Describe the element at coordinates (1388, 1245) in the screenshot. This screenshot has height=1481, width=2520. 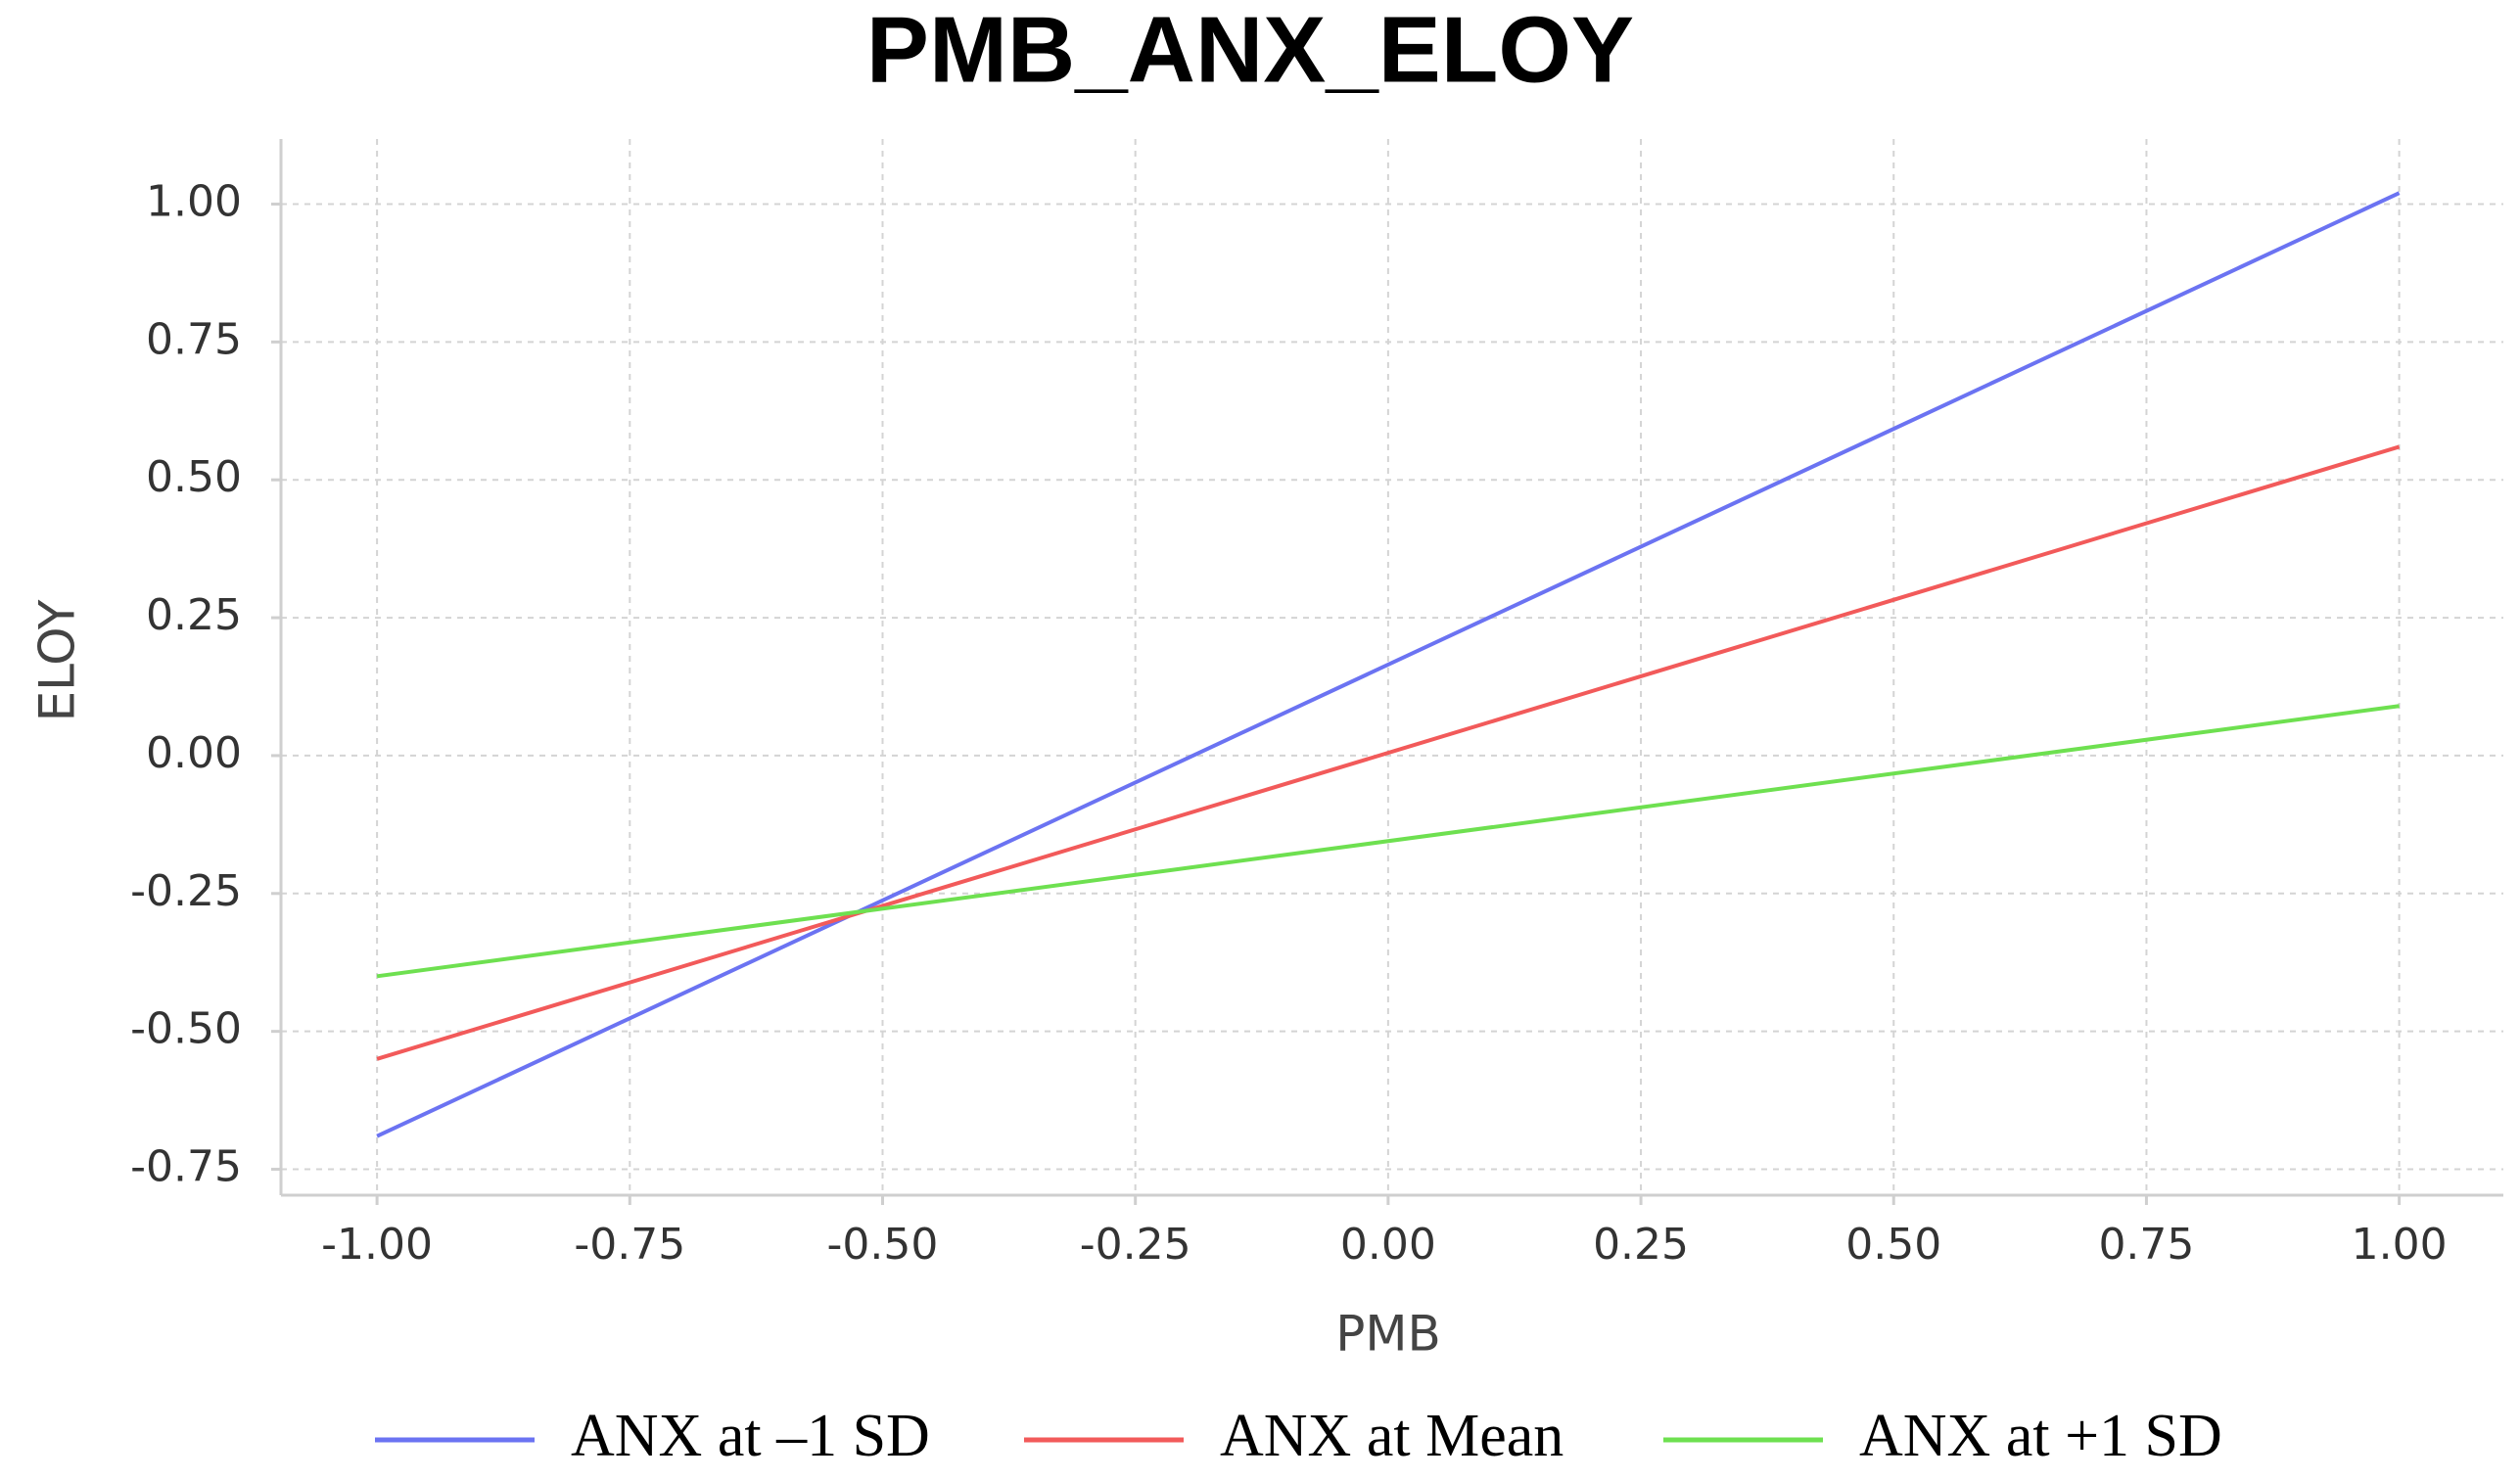
I see `x-tick-label: 0.00` at that location.